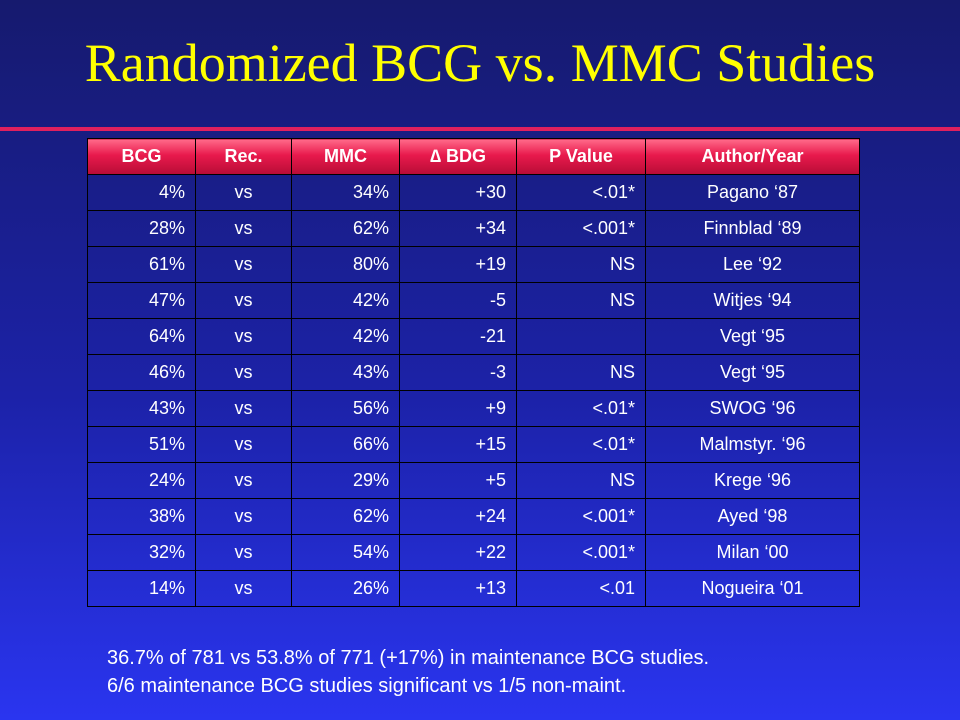 This screenshot has width=960, height=720. I want to click on cell-mmc: 54%, so click(345, 552).